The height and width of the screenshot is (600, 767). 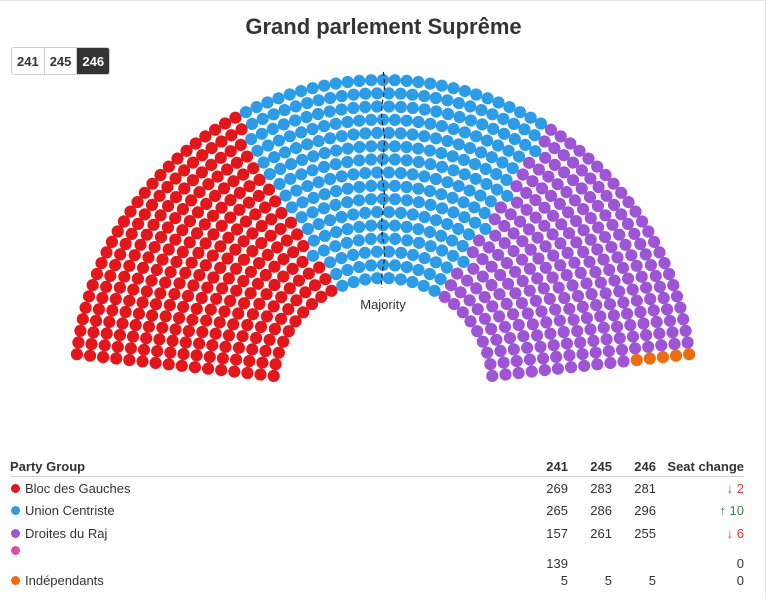 I want to click on tab-session-241: 241, so click(x=28, y=61).